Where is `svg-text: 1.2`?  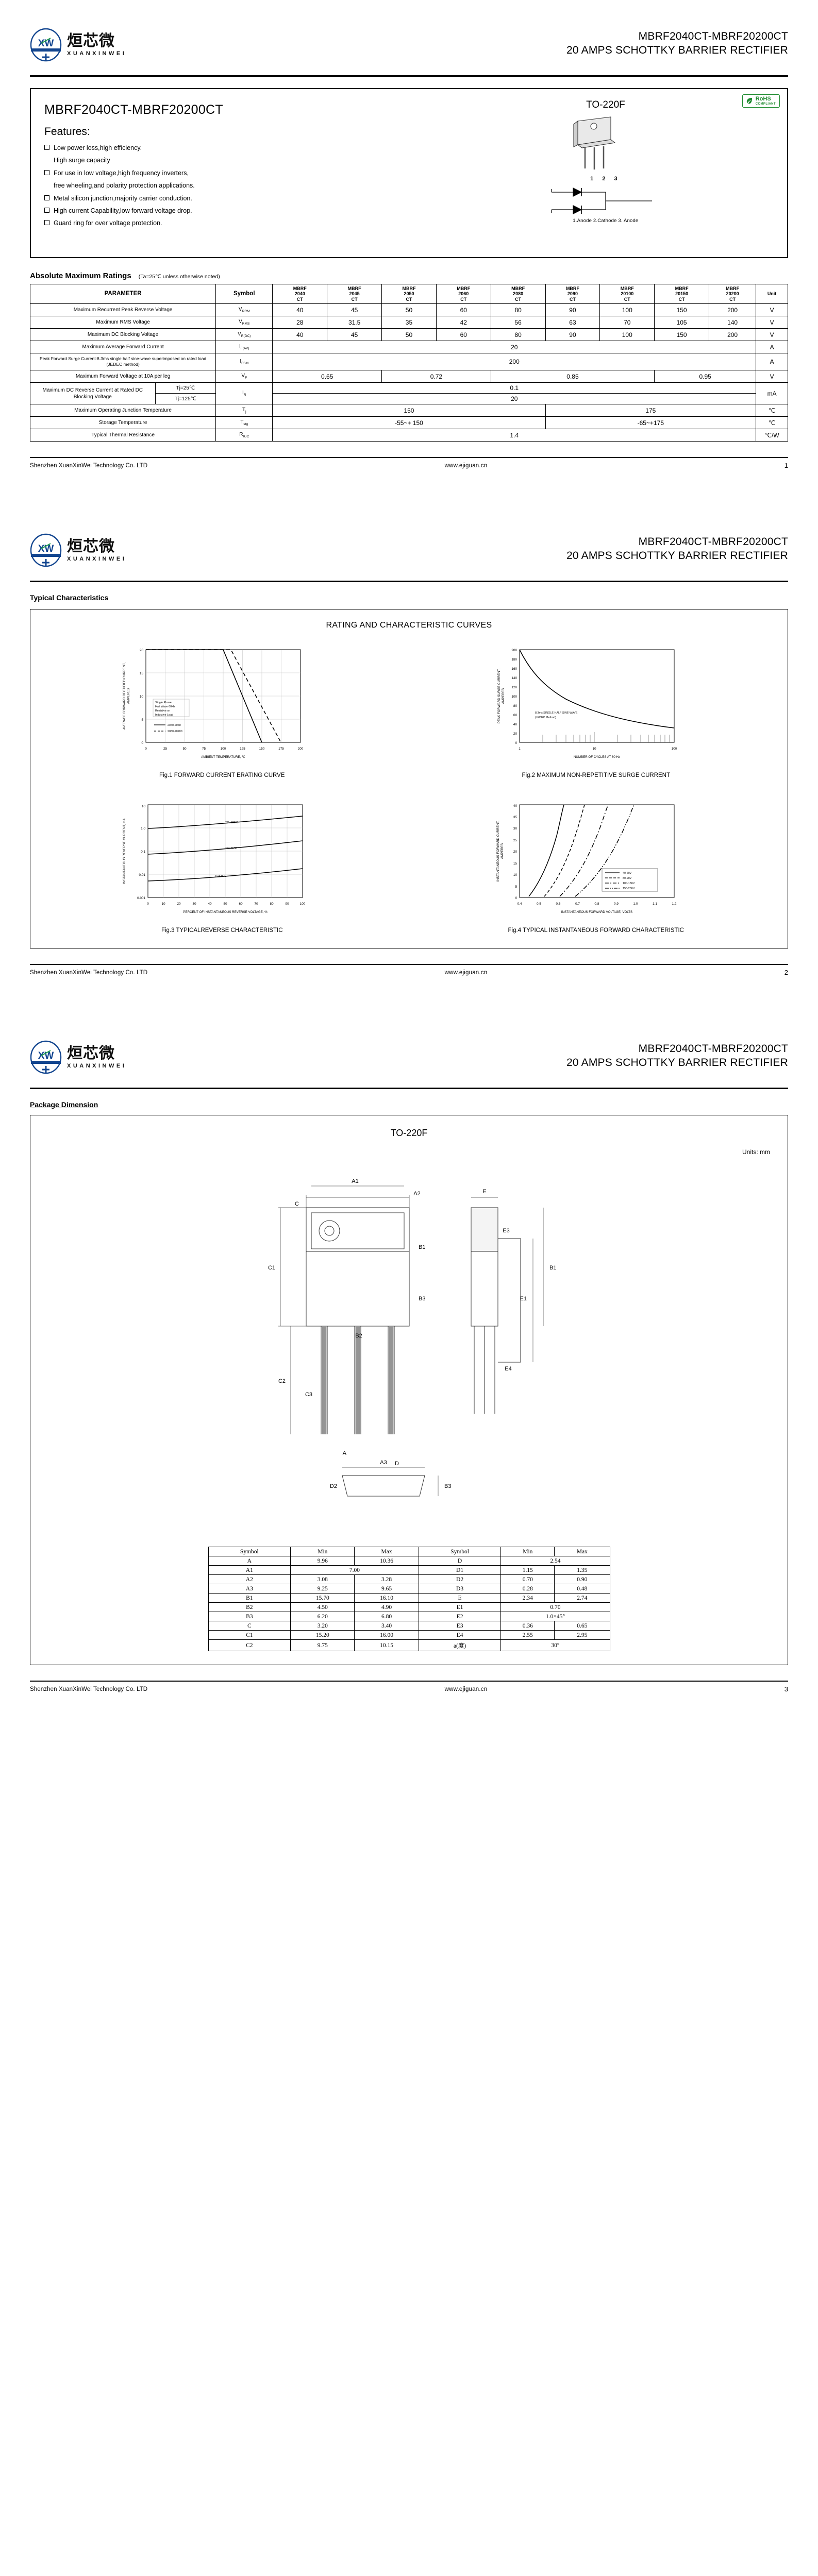
svg-text: 1.2 is located at coordinates (674, 904).